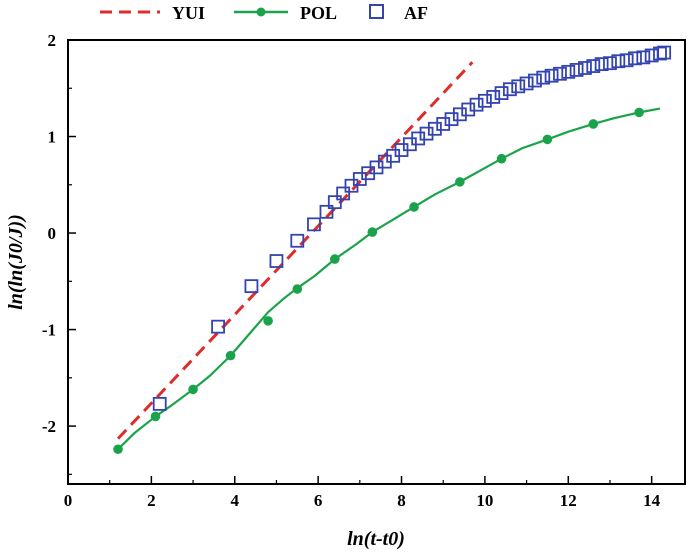 This screenshot has width=695, height=552. What do you see at coordinates (416, 13) in the screenshot?
I see `legend-af-label: AF` at bounding box center [416, 13].